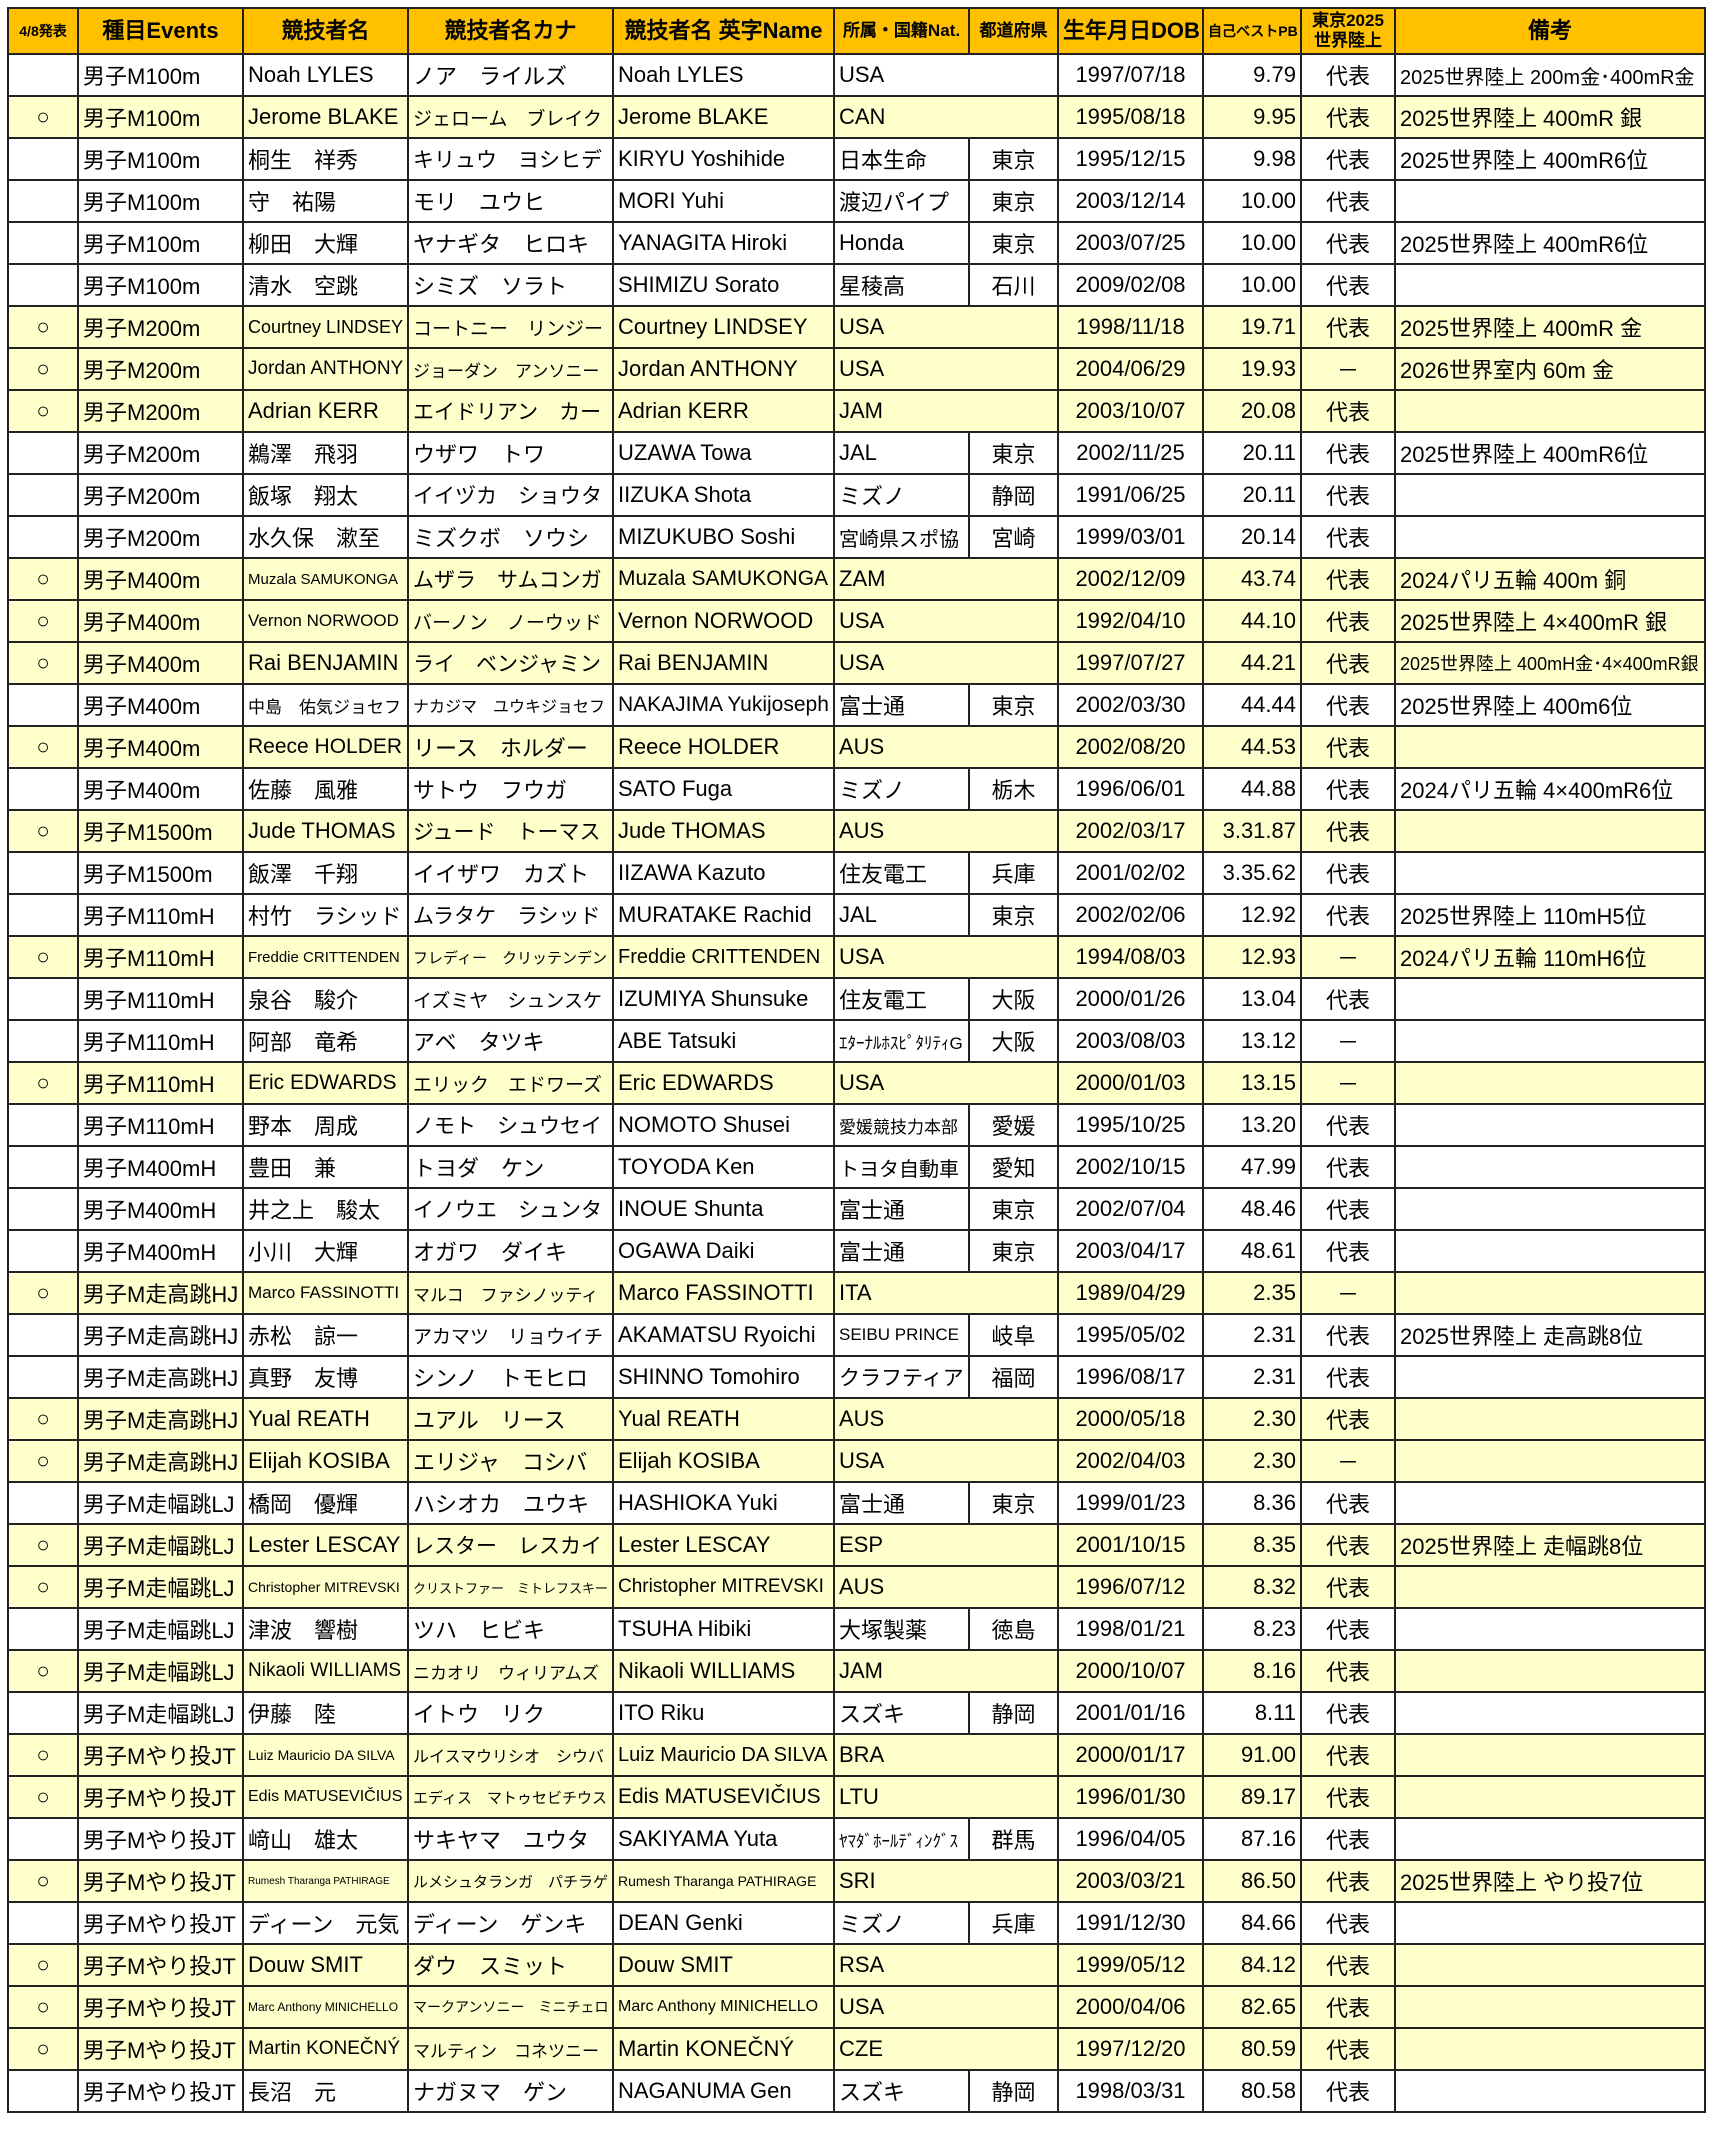 The image size is (1713, 2130). Describe the element at coordinates (510, 747) in the screenshot. I see `athlete-kana-cell: リース ホルダー` at that location.